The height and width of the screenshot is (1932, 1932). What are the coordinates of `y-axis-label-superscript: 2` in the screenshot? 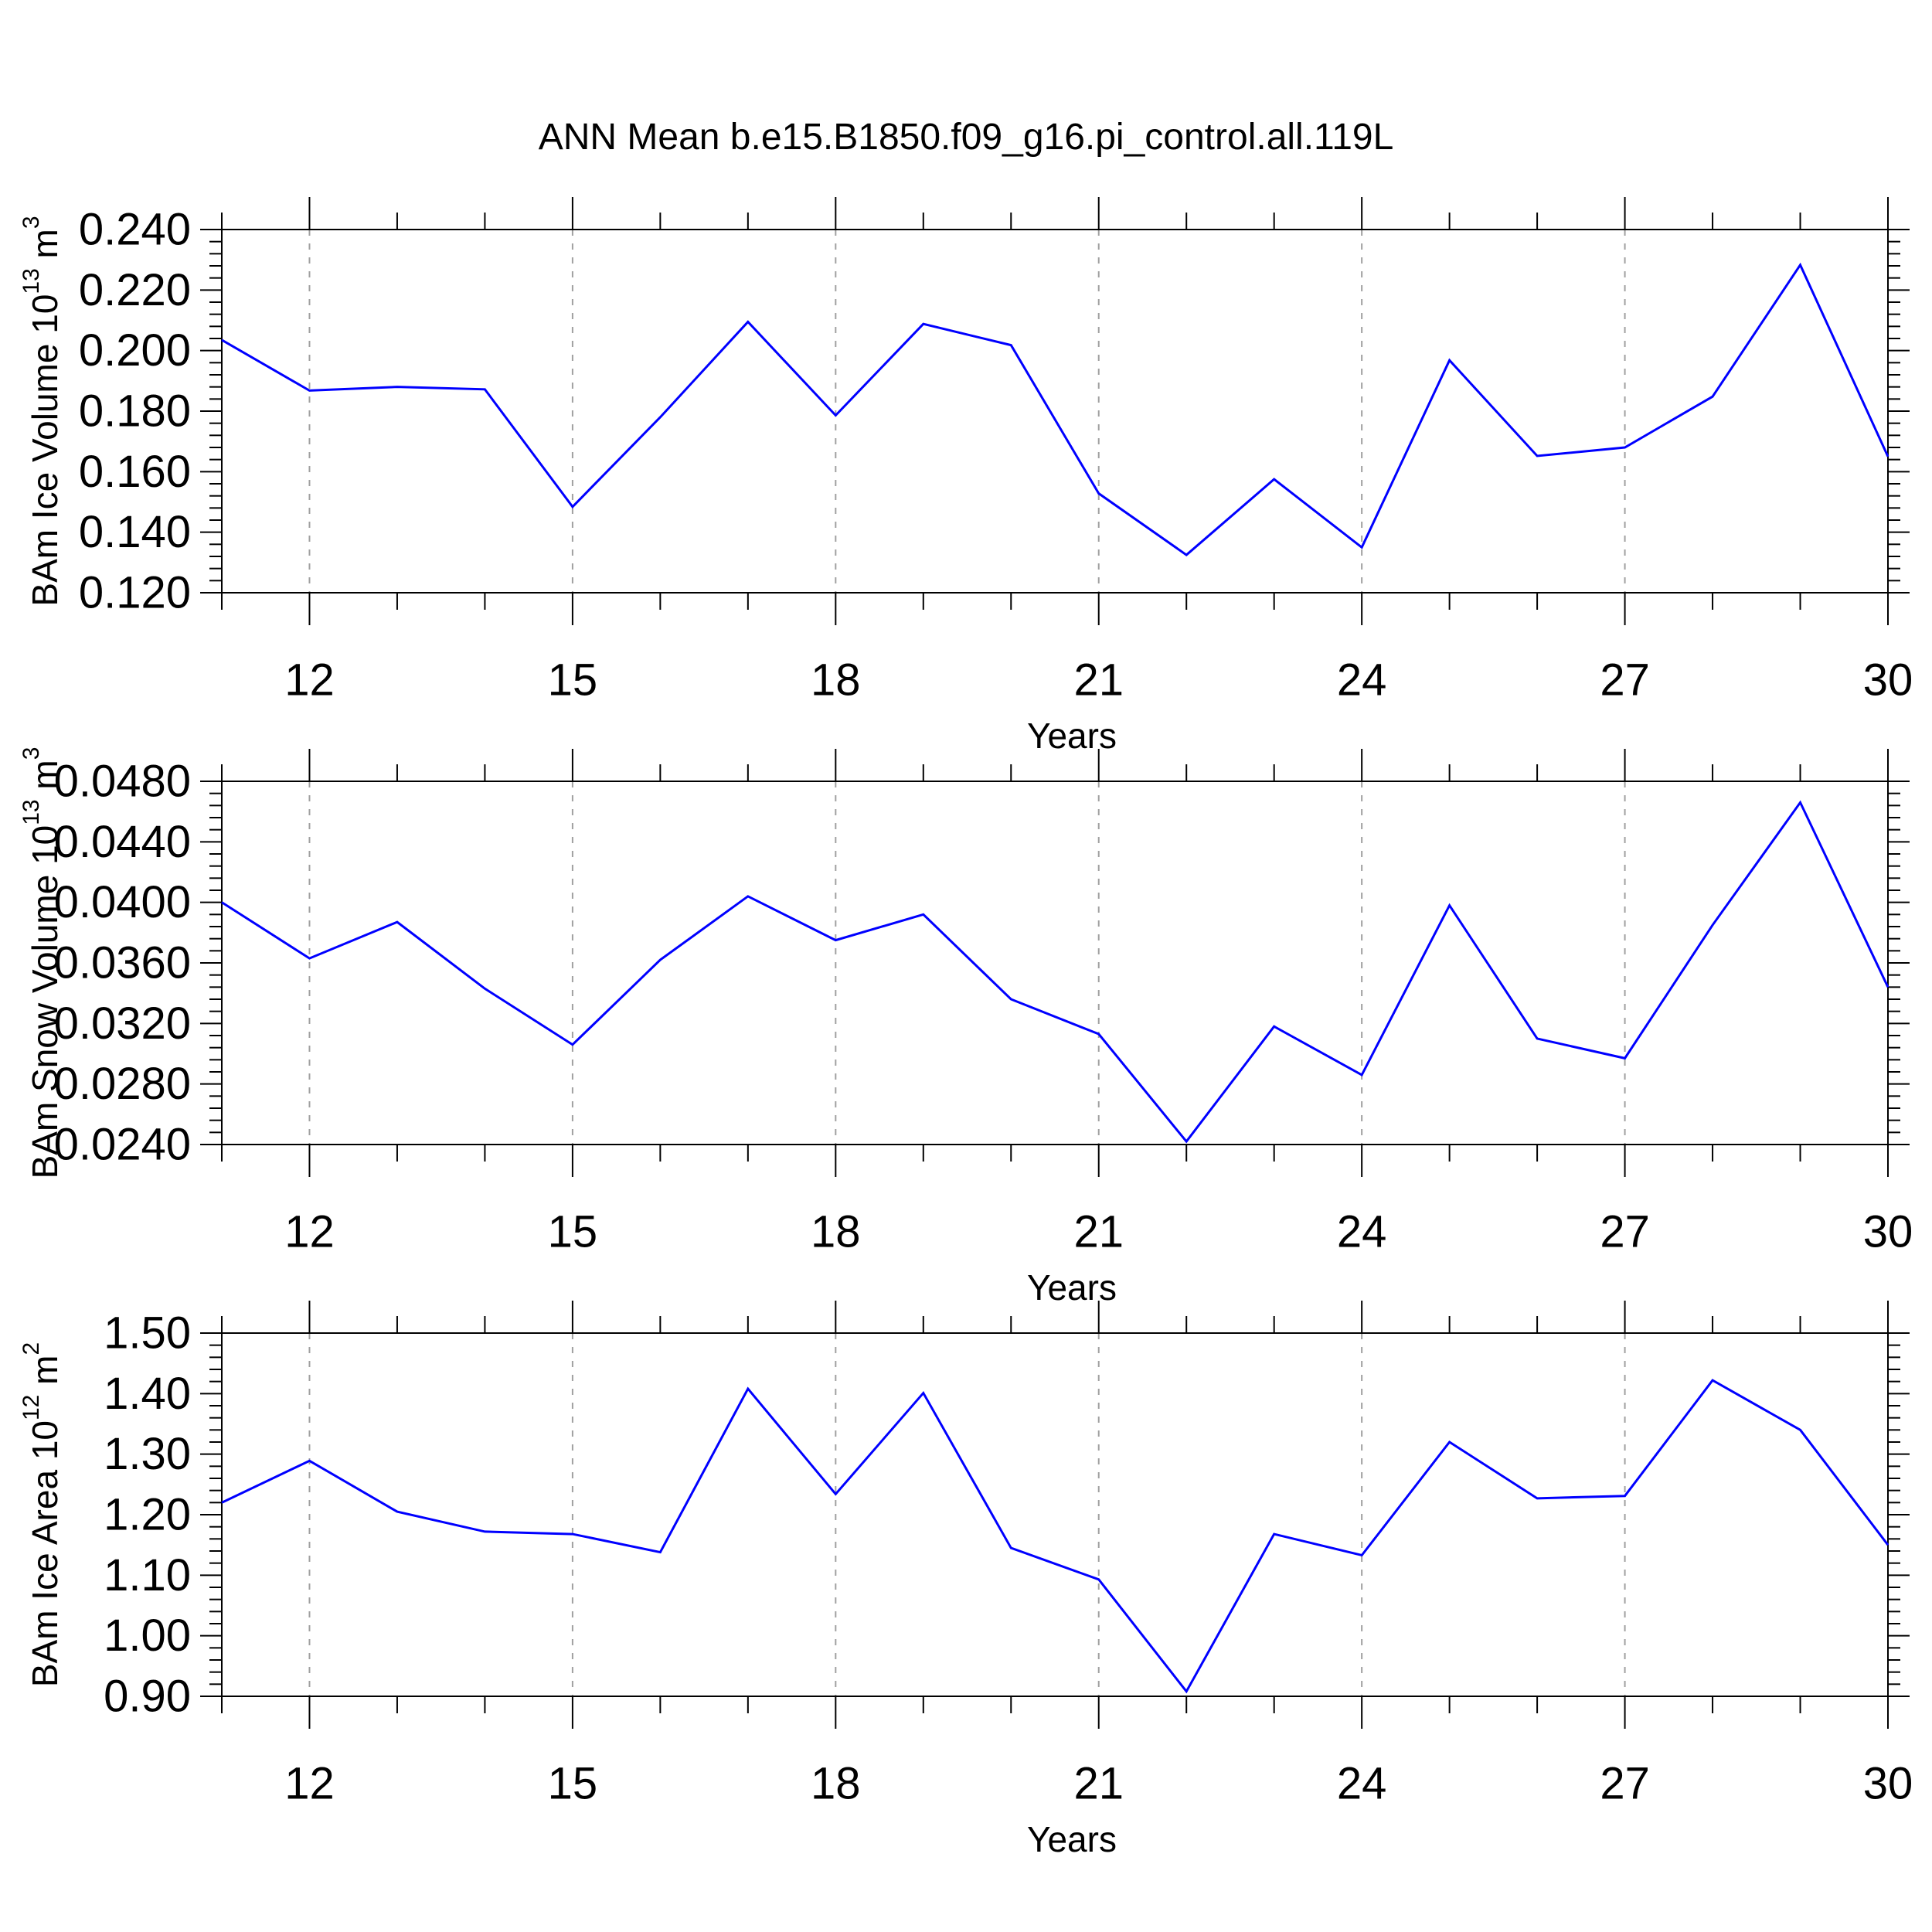 It's located at (31, 1348).